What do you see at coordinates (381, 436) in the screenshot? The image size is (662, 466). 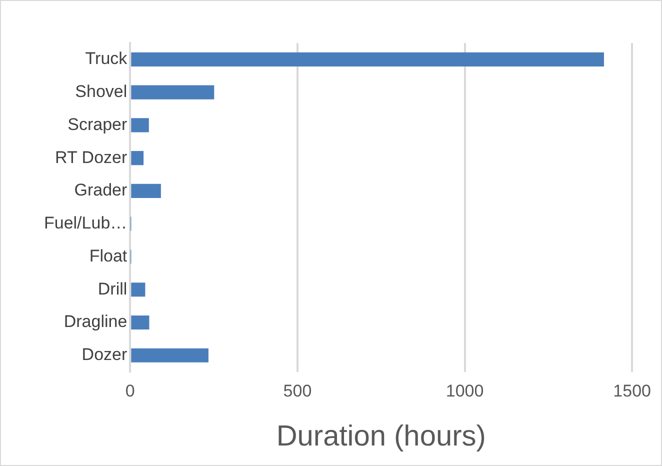 I see `x-axis-title: Duration (hours)` at bounding box center [381, 436].